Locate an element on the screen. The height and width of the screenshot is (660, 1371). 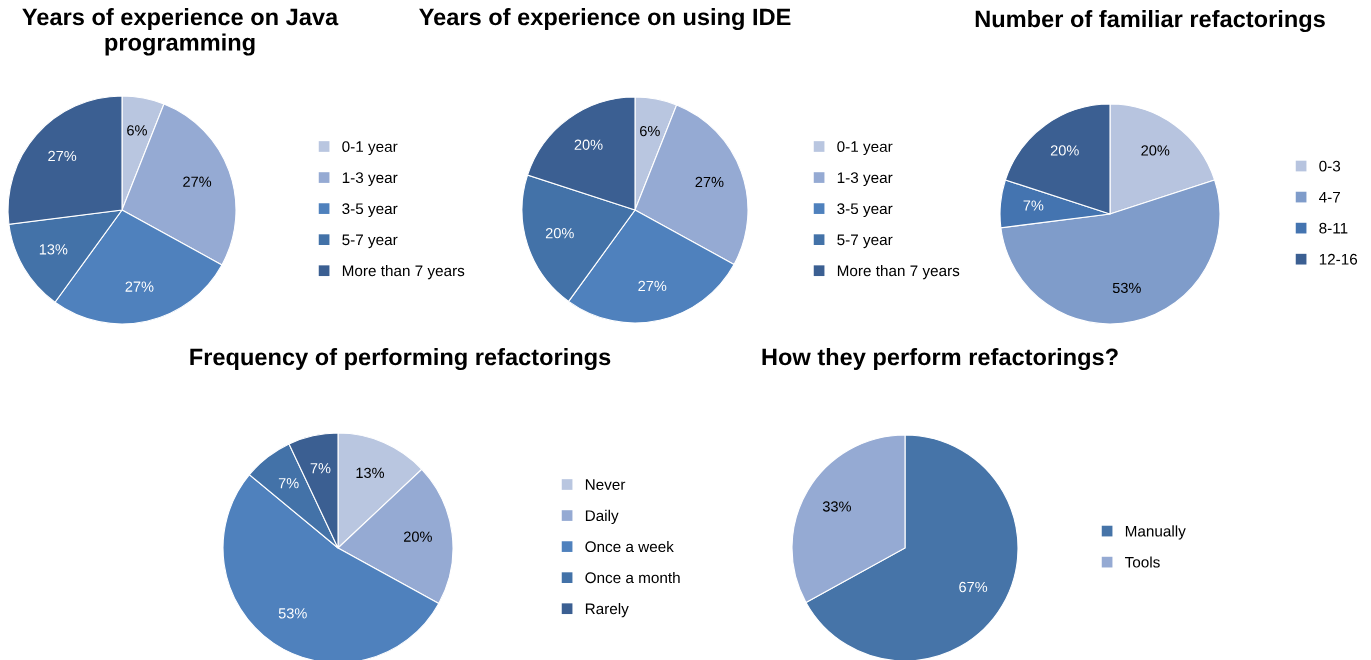
data-label: 67% is located at coordinates (973, 587).